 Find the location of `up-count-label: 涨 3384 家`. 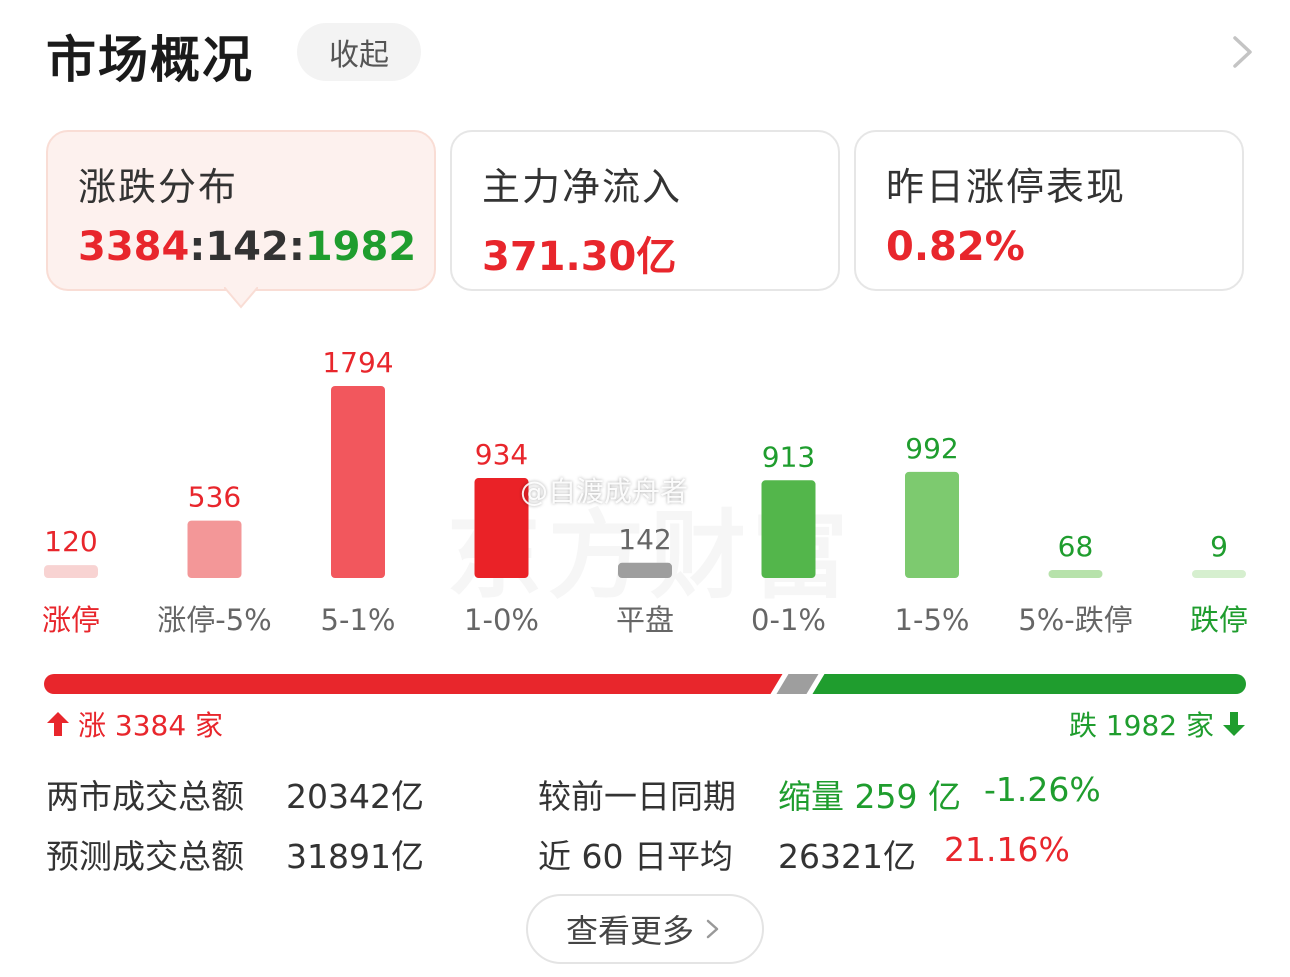

up-count-label: 涨 3384 家 is located at coordinates (134, 724).